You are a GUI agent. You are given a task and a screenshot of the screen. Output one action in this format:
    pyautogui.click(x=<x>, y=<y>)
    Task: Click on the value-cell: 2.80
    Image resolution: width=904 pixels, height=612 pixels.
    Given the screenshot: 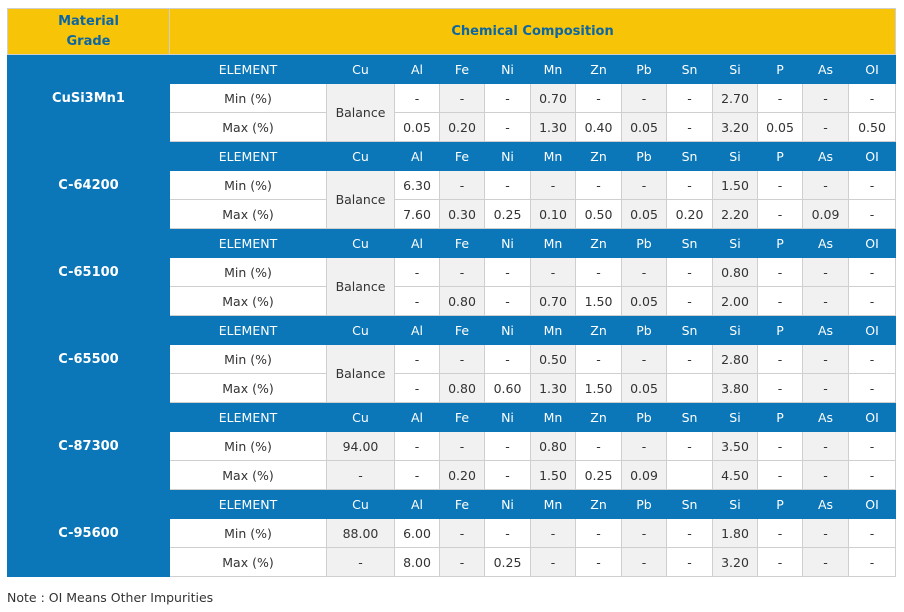 What is the action you would take?
    pyautogui.click(x=735, y=359)
    